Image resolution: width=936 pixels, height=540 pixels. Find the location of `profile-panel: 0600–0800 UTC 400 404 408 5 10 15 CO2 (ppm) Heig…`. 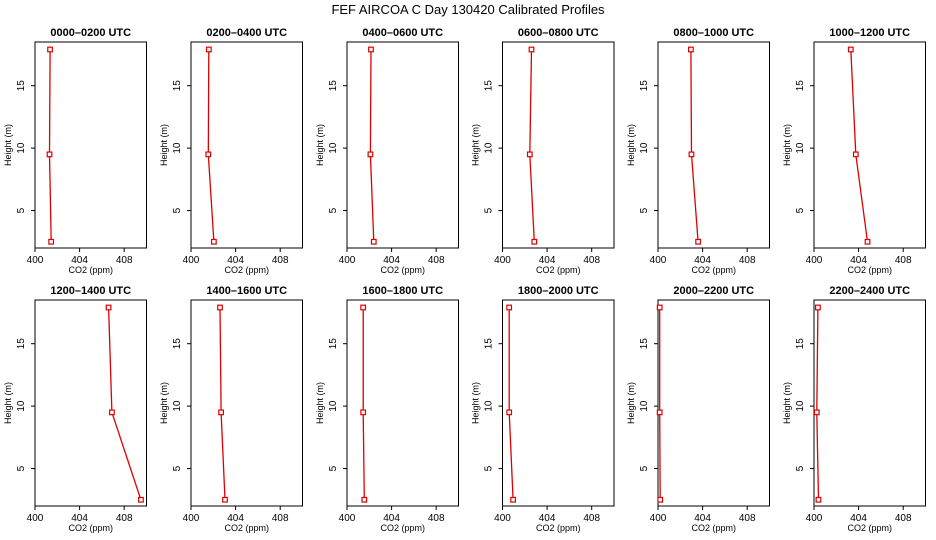

profile-panel: 0600–0800 UTC 400 404 408 5 10 15 CO2 (ppm) Heig… is located at coordinates (543, 151).